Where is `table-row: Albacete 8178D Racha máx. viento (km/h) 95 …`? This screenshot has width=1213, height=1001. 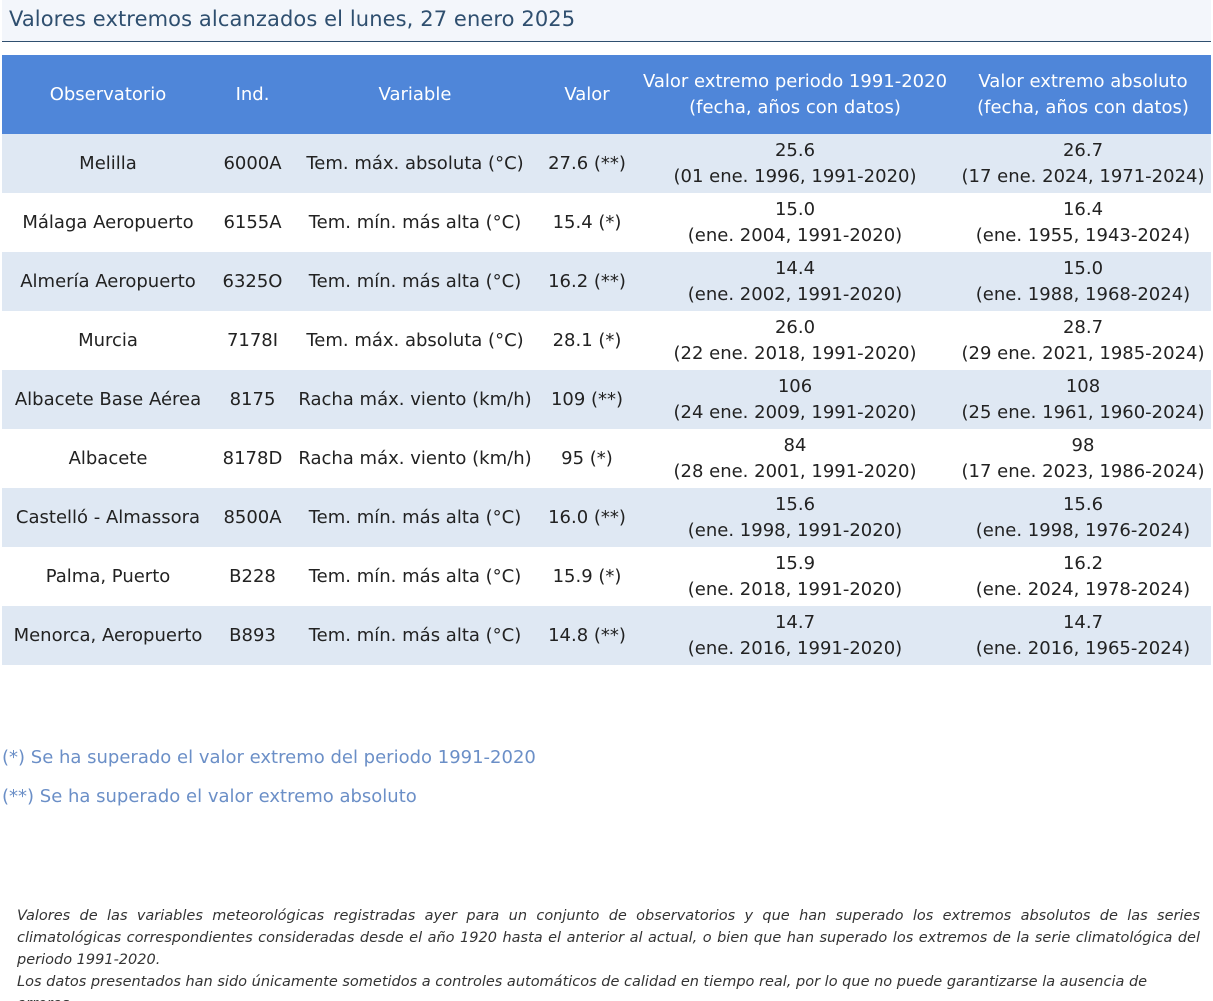
table-row: Albacete 8178D Racha máx. viento (km/h) 95 … is located at coordinates (606, 458).